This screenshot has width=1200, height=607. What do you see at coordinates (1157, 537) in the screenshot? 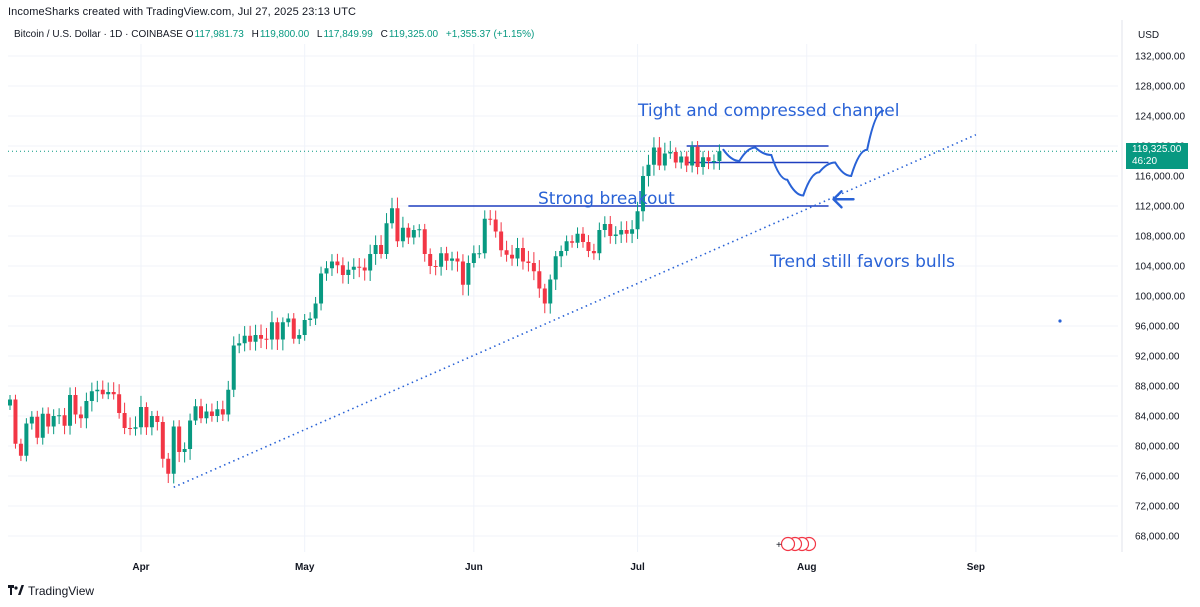
I see `price-tick-label: 68,000.00` at bounding box center [1157, 537].